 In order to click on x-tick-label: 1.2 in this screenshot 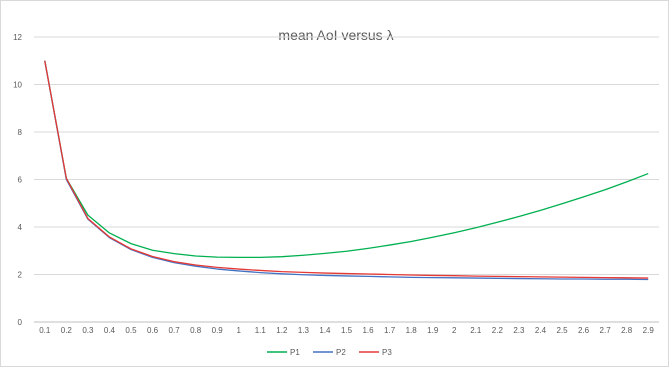, I will do `click(282, 330)`.